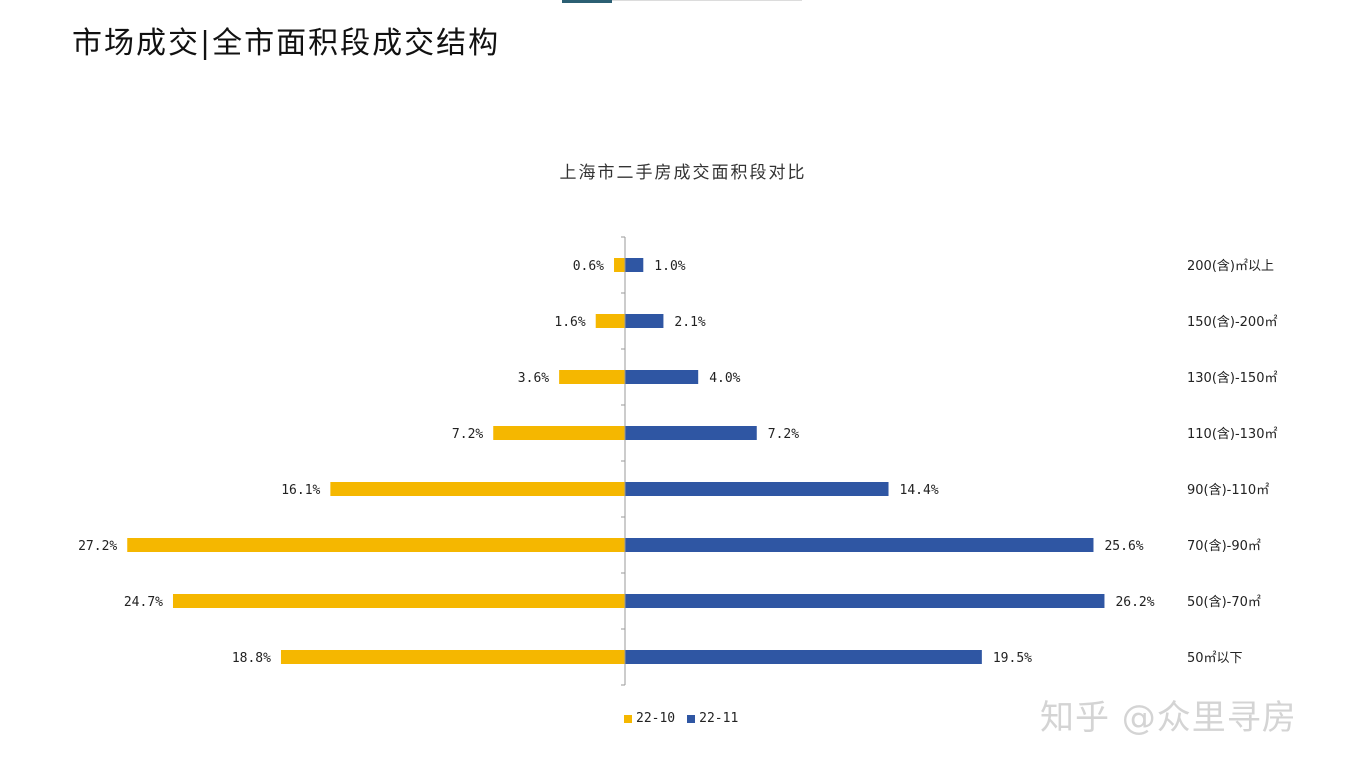 This screenshot has height=768, width=1366. What do you see at coordinates (919, 490) in the screenshot?
I see `data-label-22-11: 14.4%` at bounding box center [919, 490].